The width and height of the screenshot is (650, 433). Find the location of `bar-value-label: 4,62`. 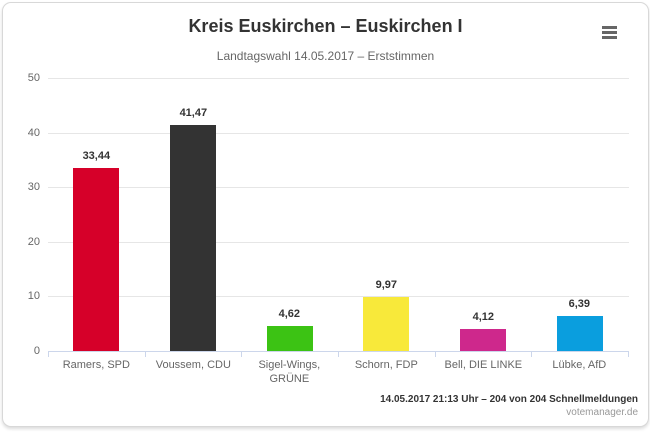

bar-value-label: 4,62 is located at coordinates (289, 314).